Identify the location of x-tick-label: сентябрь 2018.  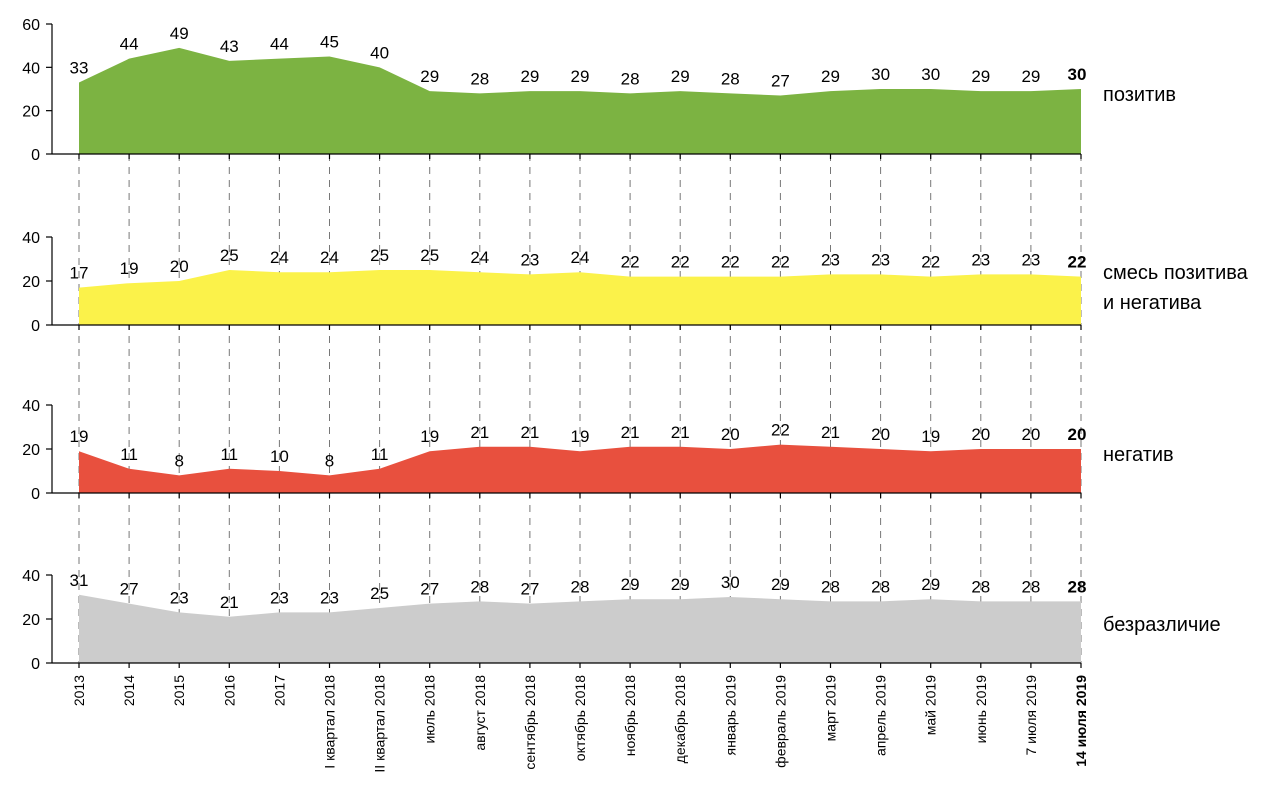
(530, 722).